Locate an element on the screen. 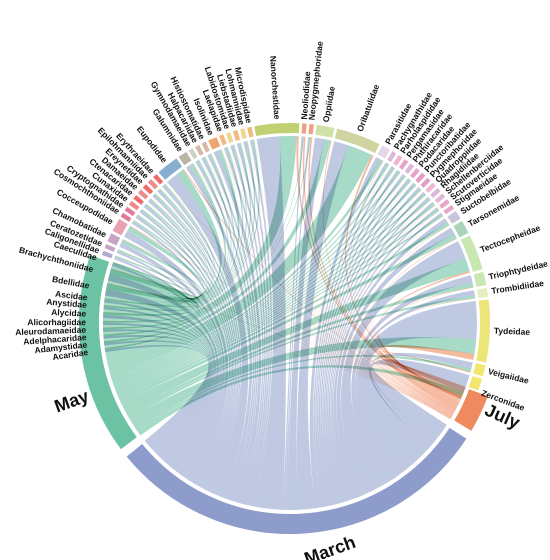 This screenshot has height=560, width=550. label-tectocepheidae: Tectocepheidae is located at coordinates (510, 238).